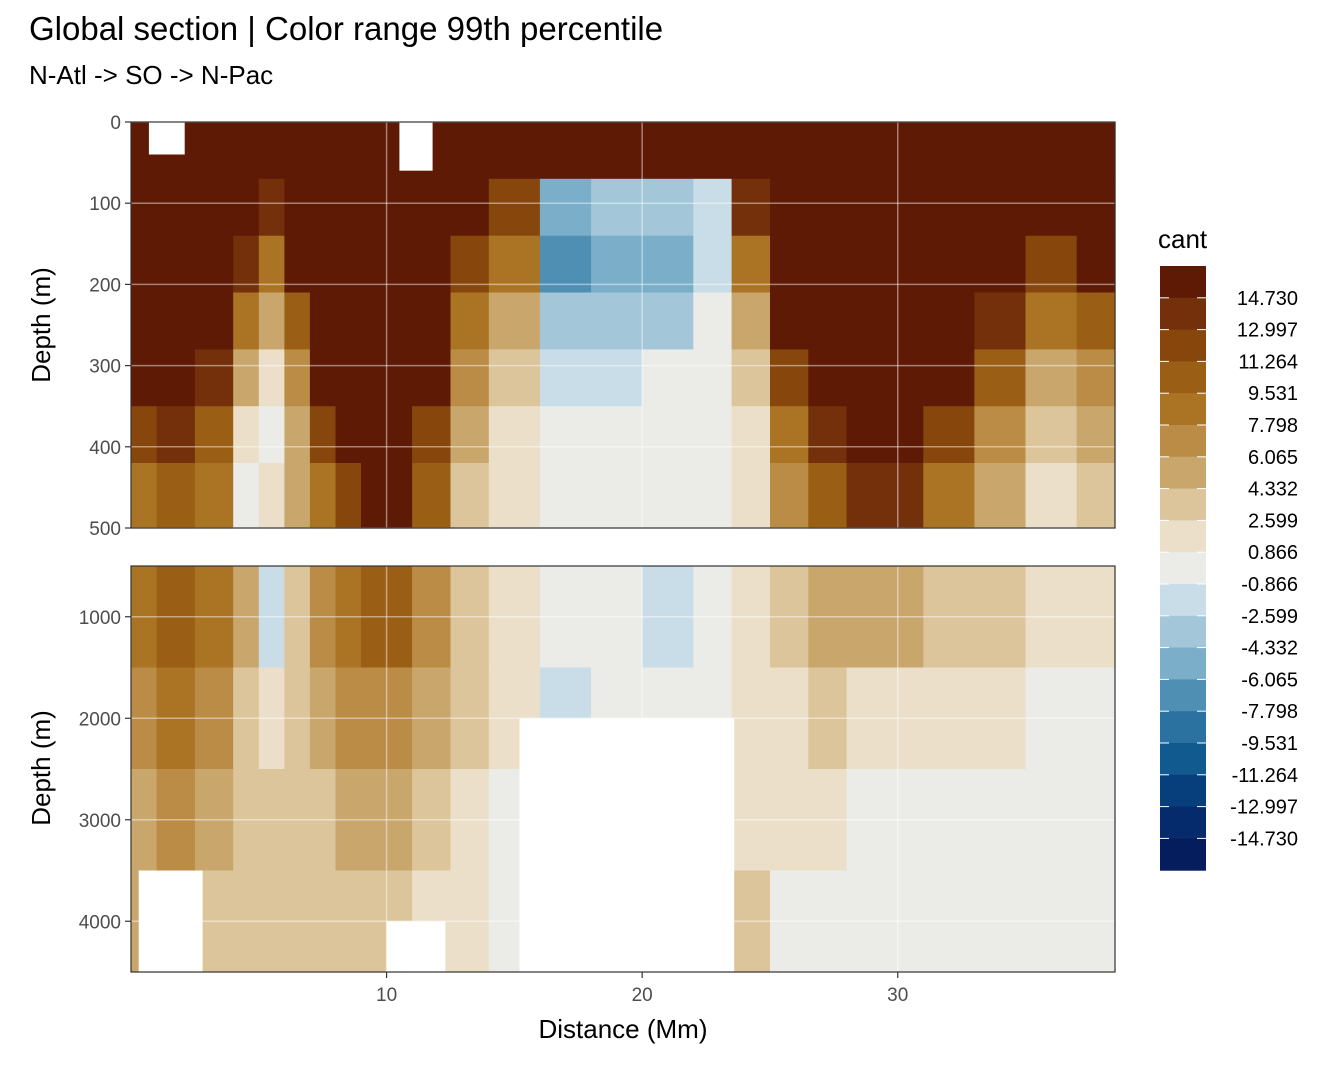 The width and height of the screenshot is (1344, 1075). What do you see at coordinates (1183, 239) in the screenshot?
I see `legend-title: cant` at bounding box center [1183, 239].